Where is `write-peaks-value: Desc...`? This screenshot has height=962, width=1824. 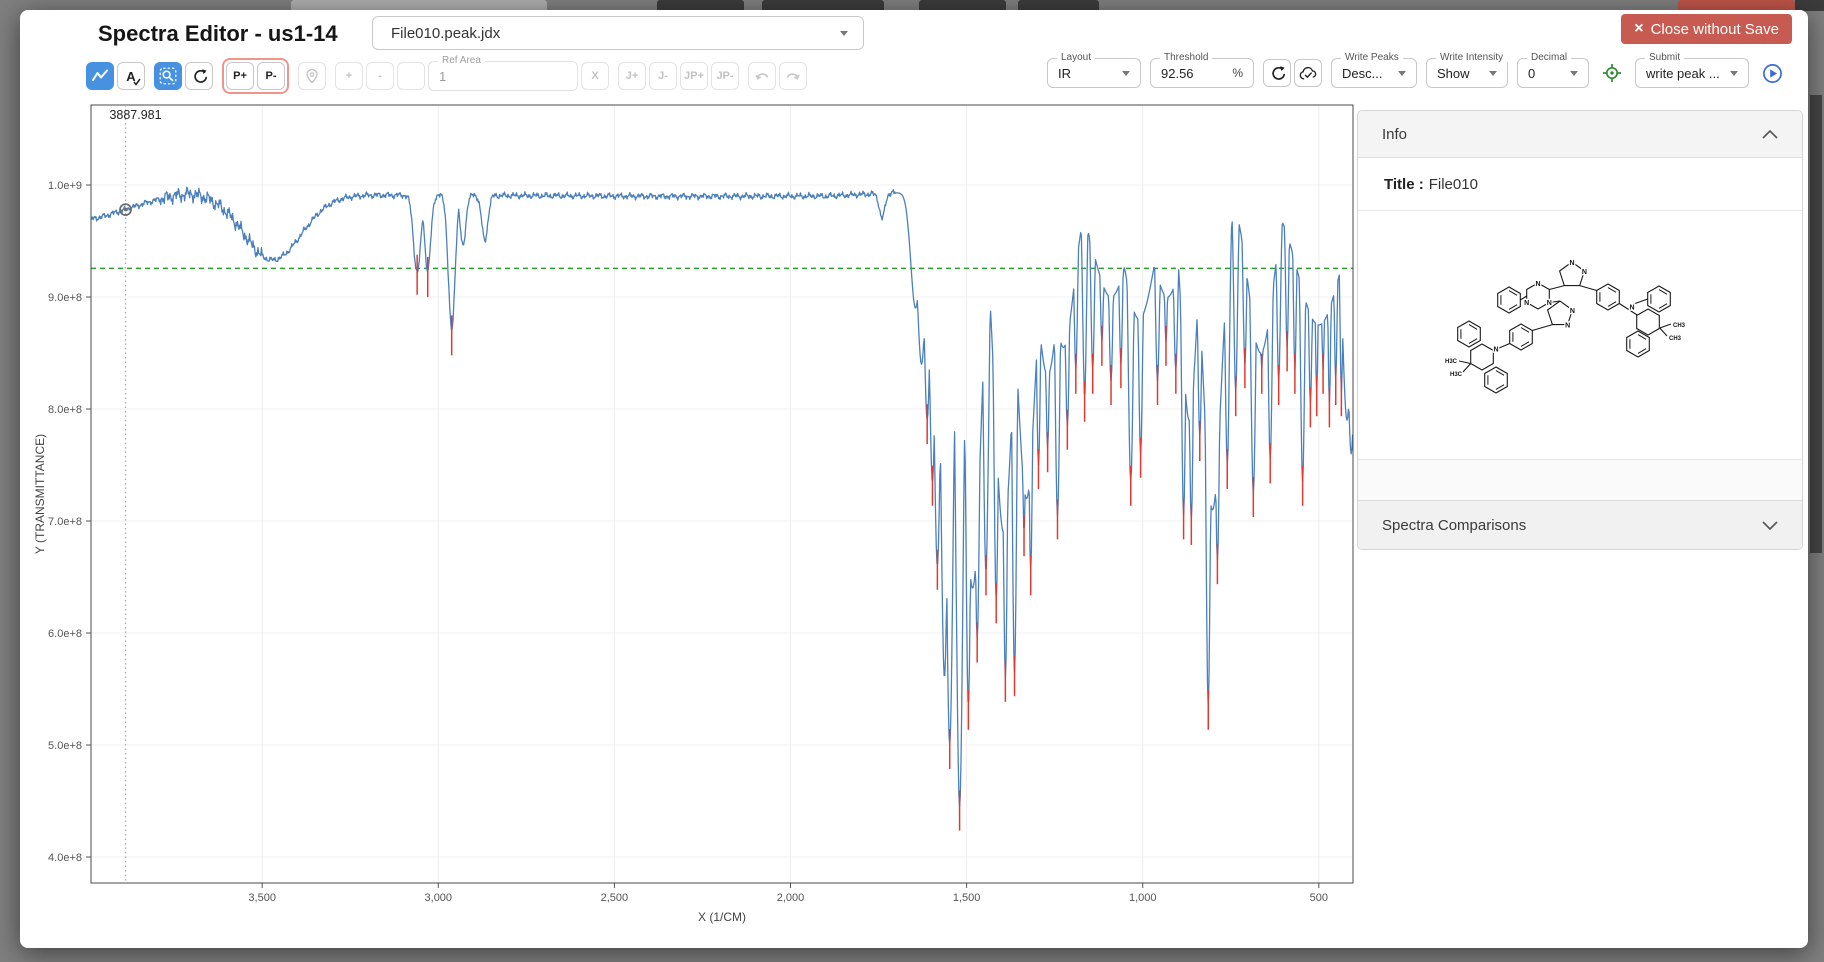
write-peaks-value: Desc... is located at coordinates (1362, 73).